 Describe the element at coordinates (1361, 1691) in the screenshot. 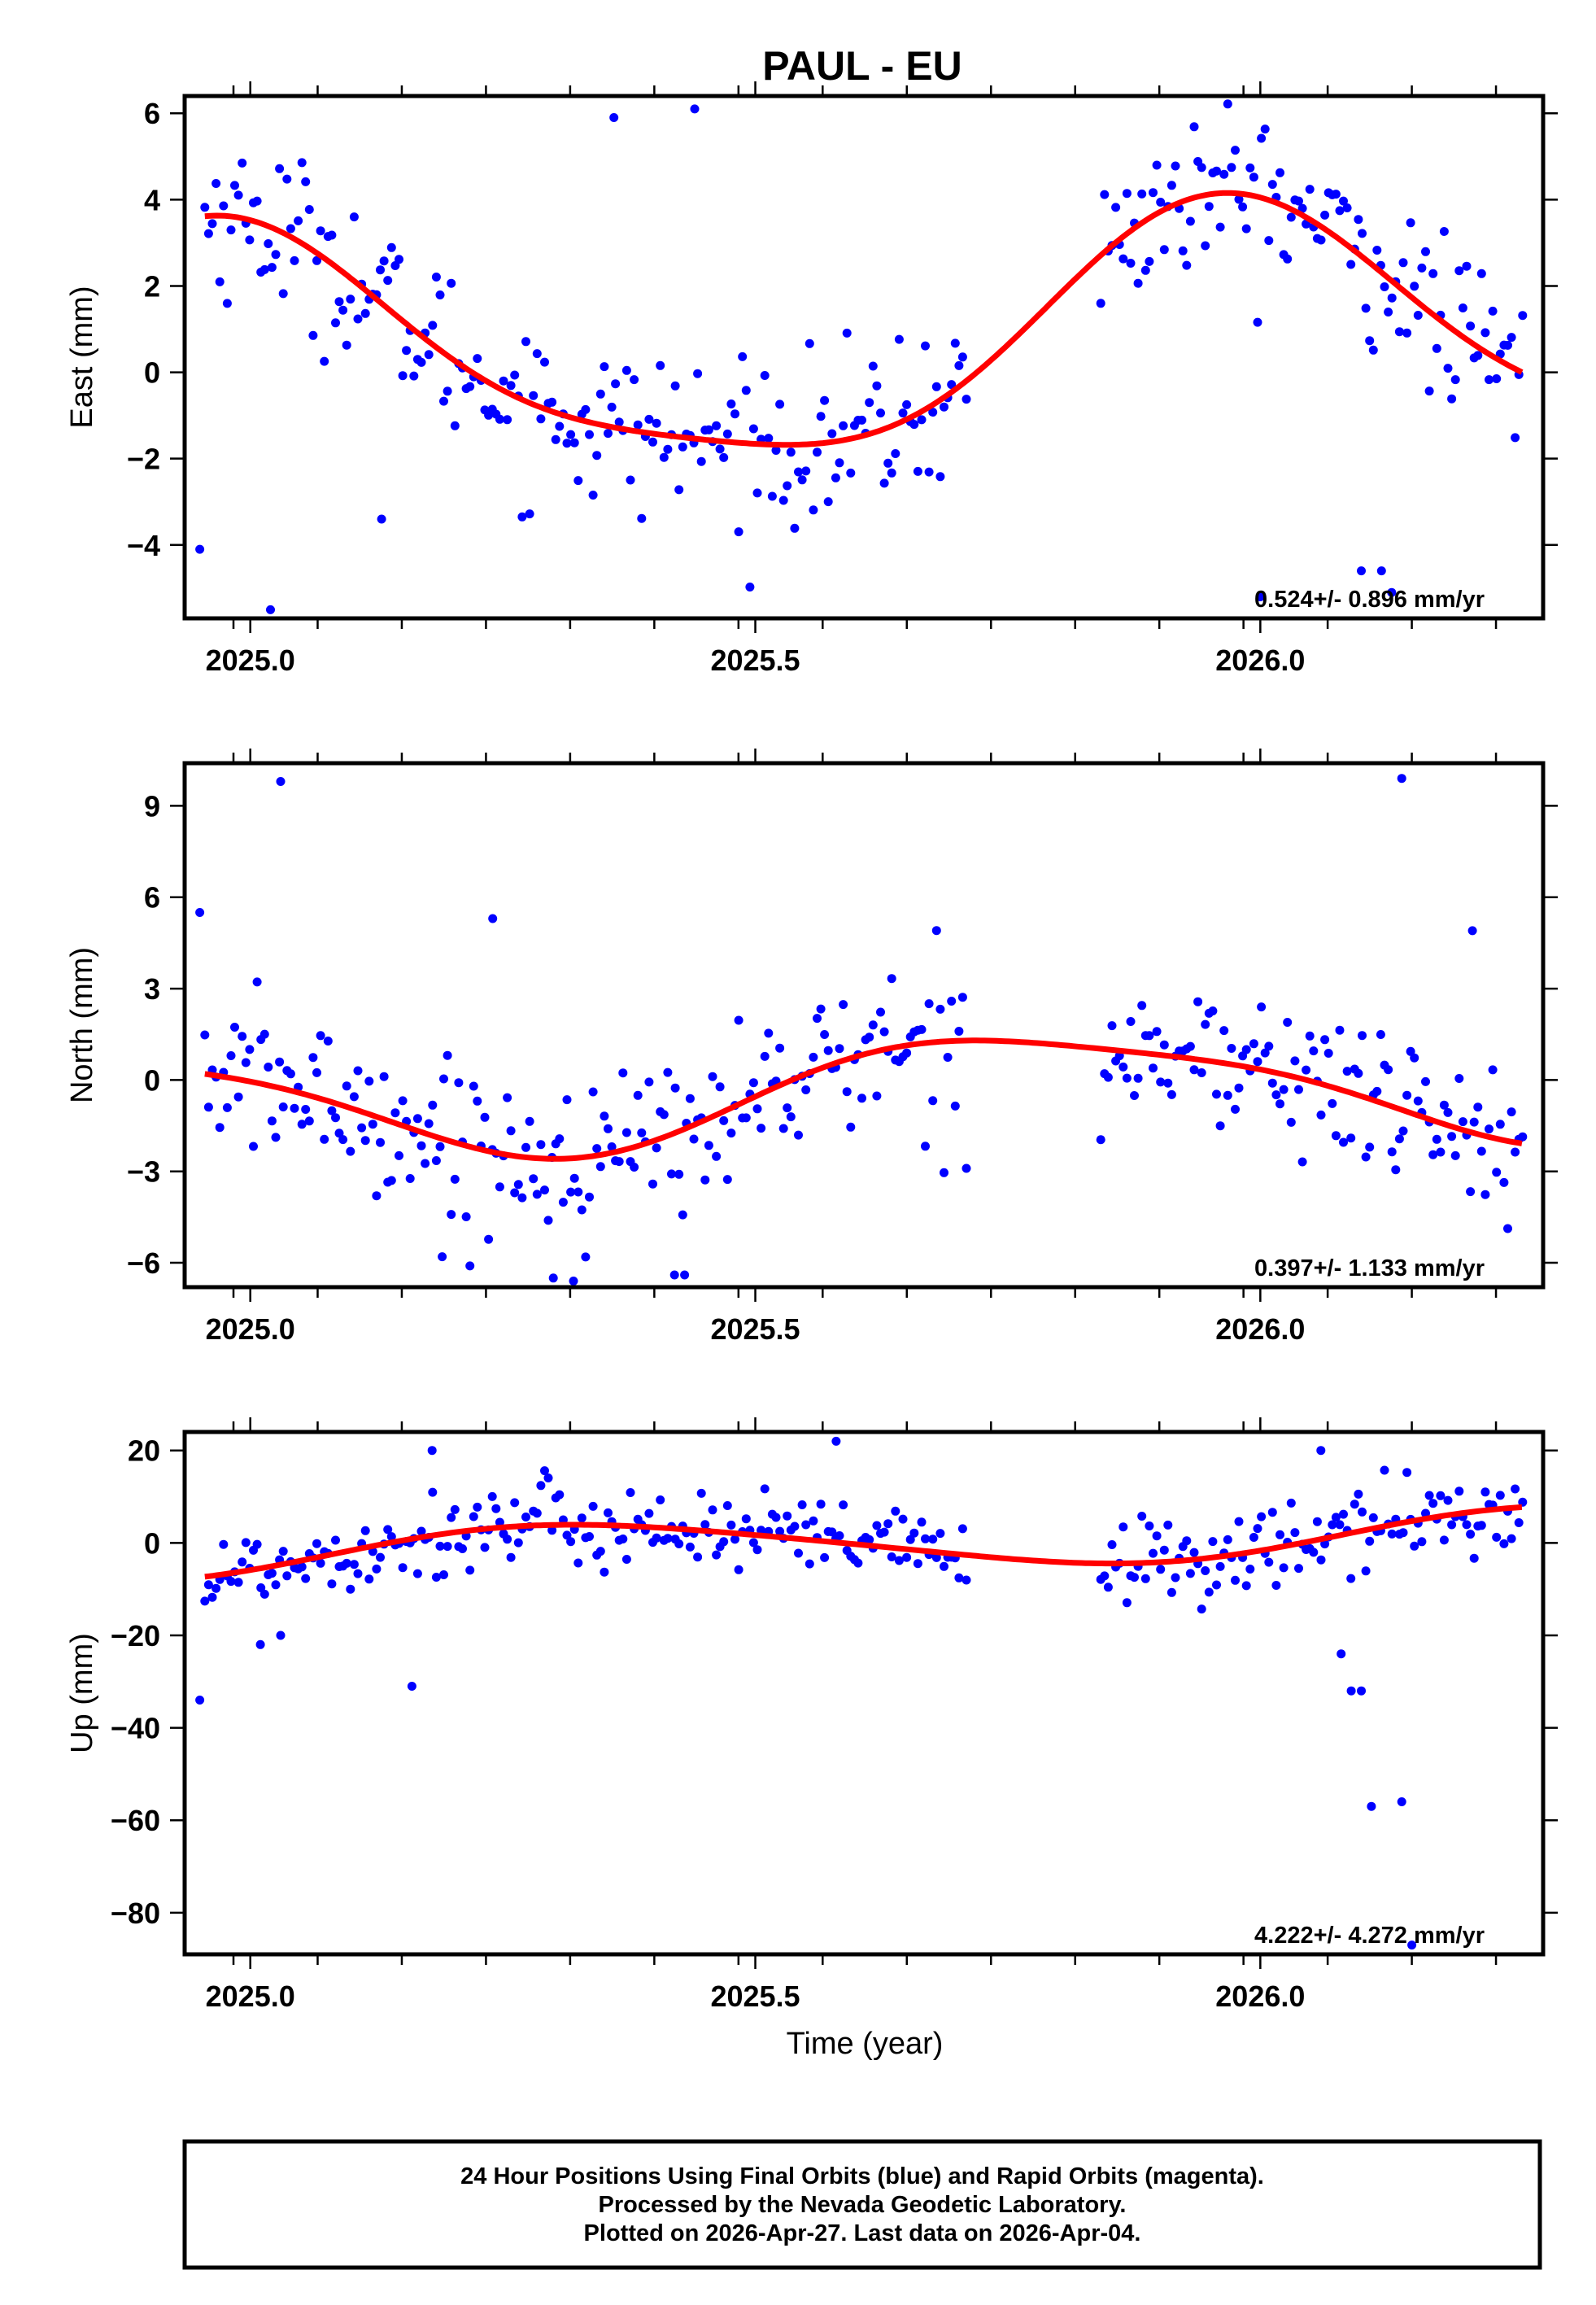

I see `up-outlier-point` at that location.